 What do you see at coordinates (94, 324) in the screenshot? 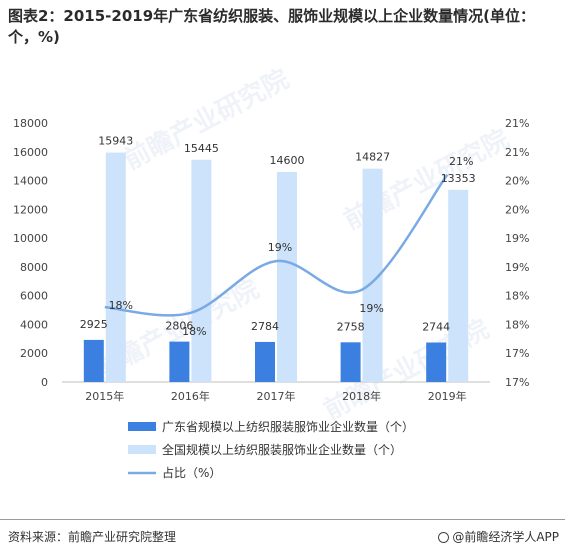
I see `bar-guangdong-label: 2925` at bounding box center [94, 324].